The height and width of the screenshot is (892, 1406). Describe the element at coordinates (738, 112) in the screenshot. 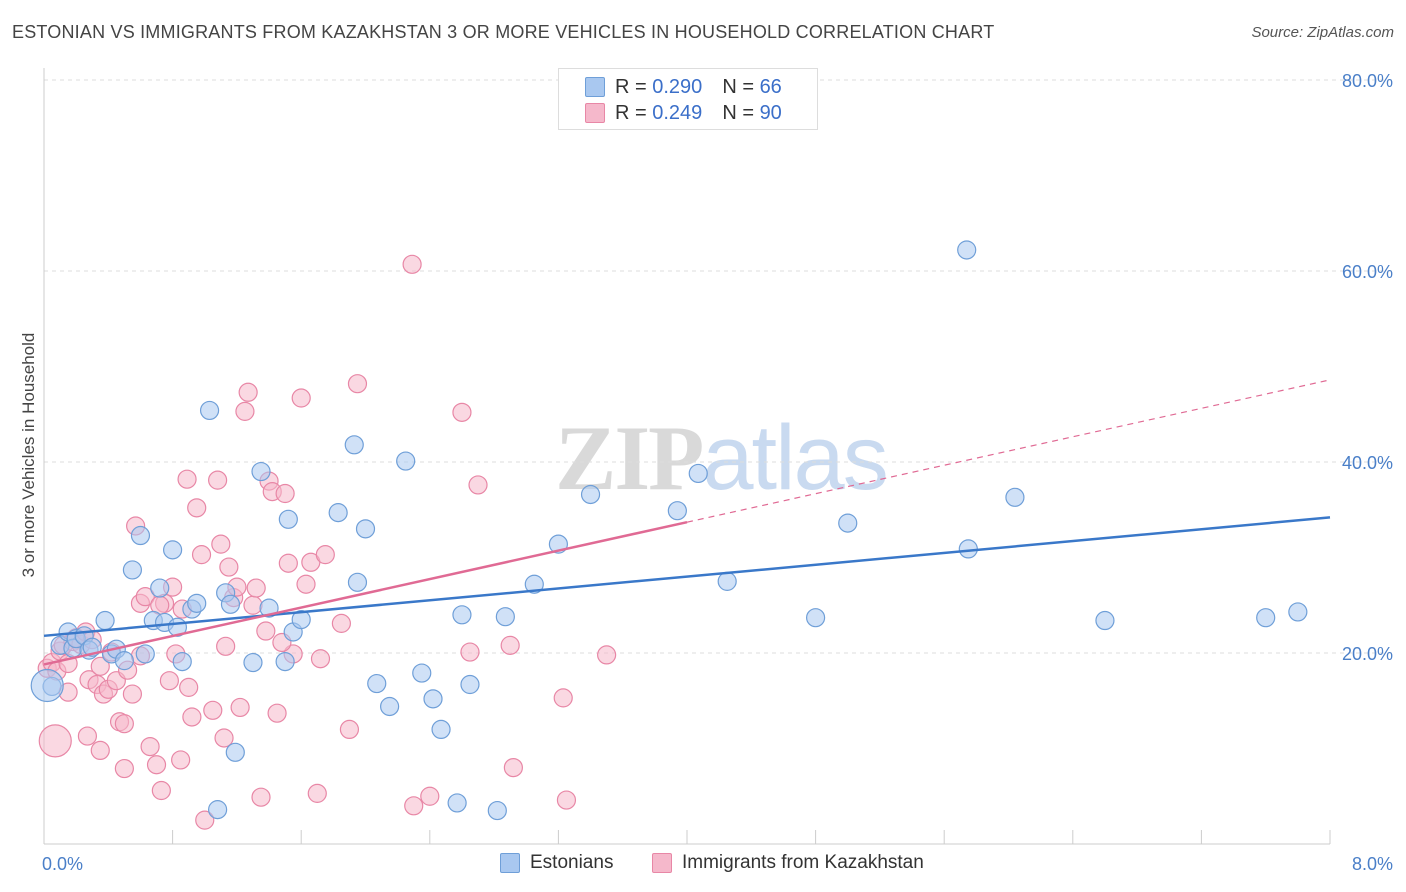

I see `n-label: N =` at that location.